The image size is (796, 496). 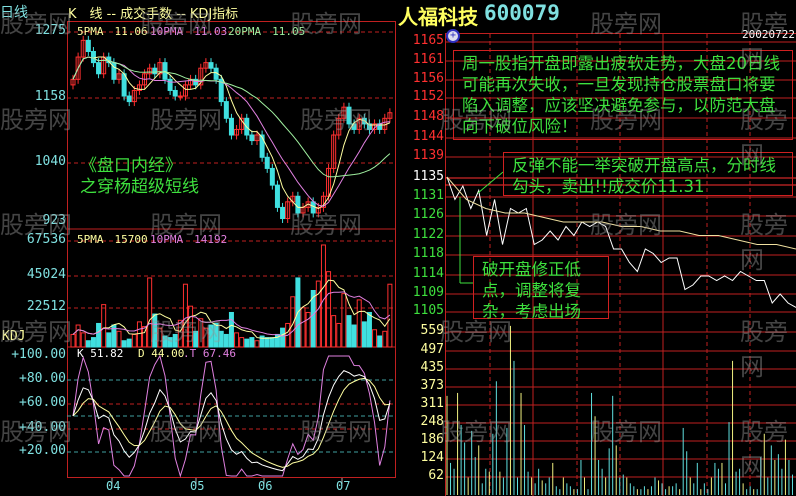 What do you see at coordinates (131, 166) in the screenshot?
I see `caption-line-1: 《盘口内经》` at bounding box center [131, 166].